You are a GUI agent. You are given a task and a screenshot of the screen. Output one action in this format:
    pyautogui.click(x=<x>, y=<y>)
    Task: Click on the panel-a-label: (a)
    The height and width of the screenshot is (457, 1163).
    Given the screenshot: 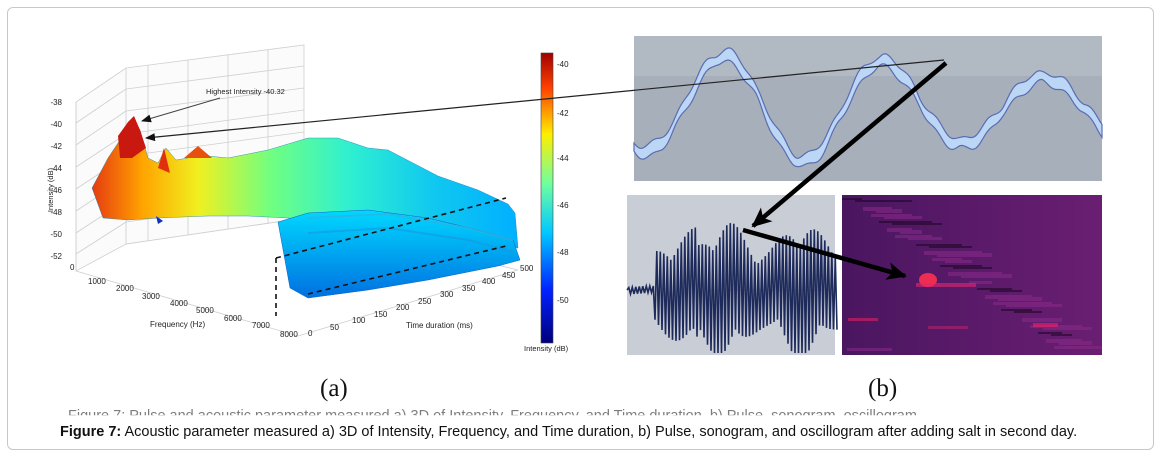 What is the action you would take?
    pyautogui.click(x=334, y=388)
    